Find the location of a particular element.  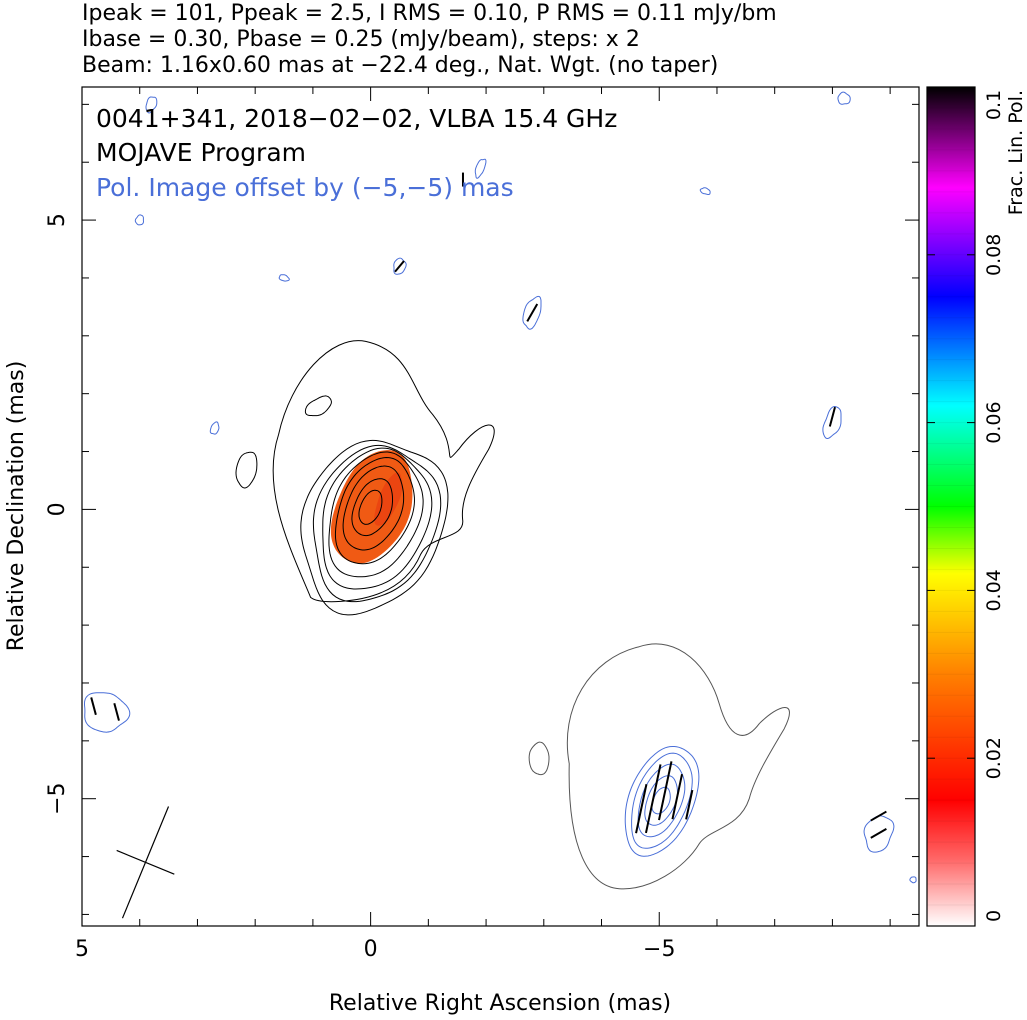

fractional-polarization-fill is located at coordinates (371, 507).